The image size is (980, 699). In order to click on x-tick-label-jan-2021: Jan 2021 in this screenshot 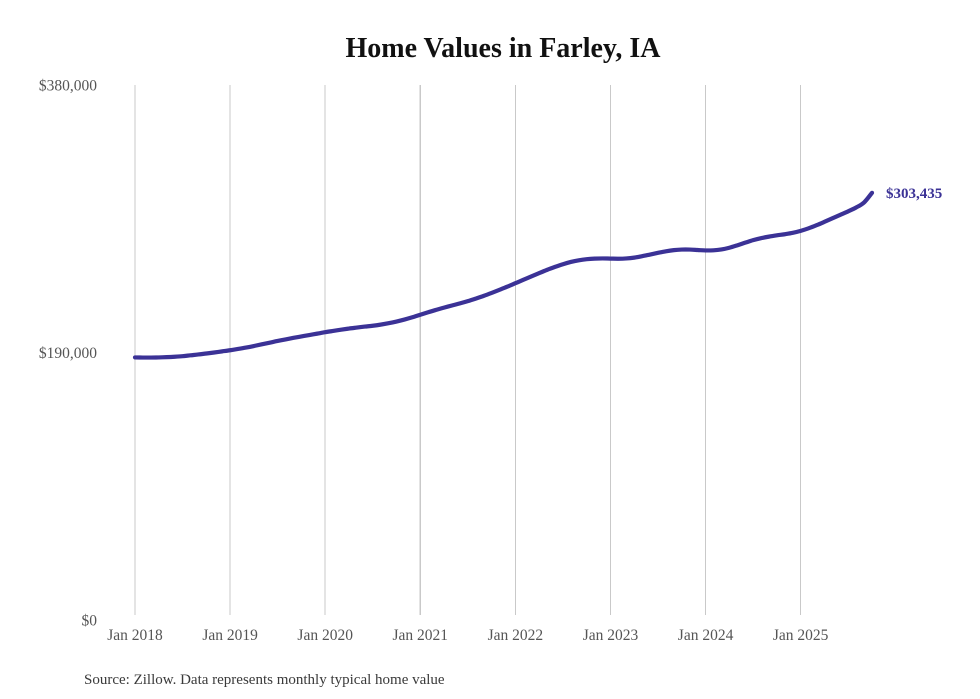, I will do `click(421, 635)`.